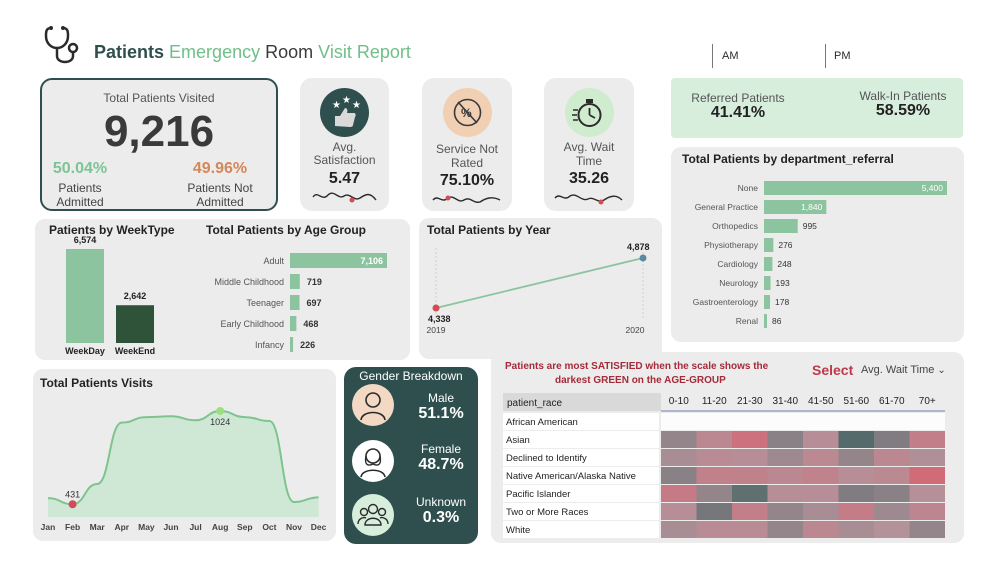 The image size is (996, 576). Describe the element at coordinates (373, 405) in the screenshot. I see `male-icon` at that location.